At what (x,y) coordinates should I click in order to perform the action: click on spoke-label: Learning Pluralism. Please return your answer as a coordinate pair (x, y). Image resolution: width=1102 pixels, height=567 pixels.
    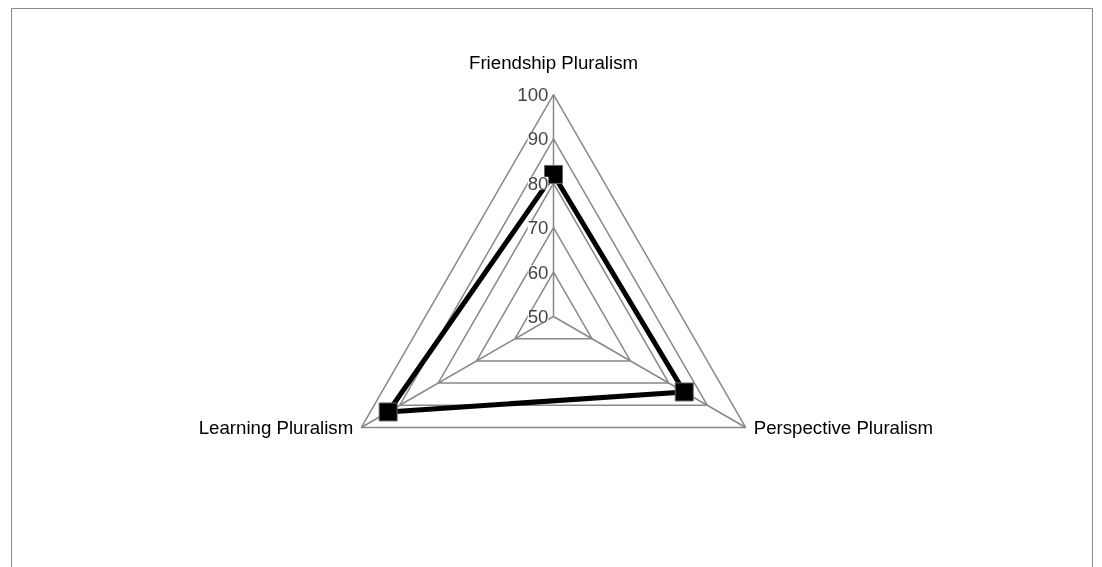
    Looking at the image, I should click on (276, 427).